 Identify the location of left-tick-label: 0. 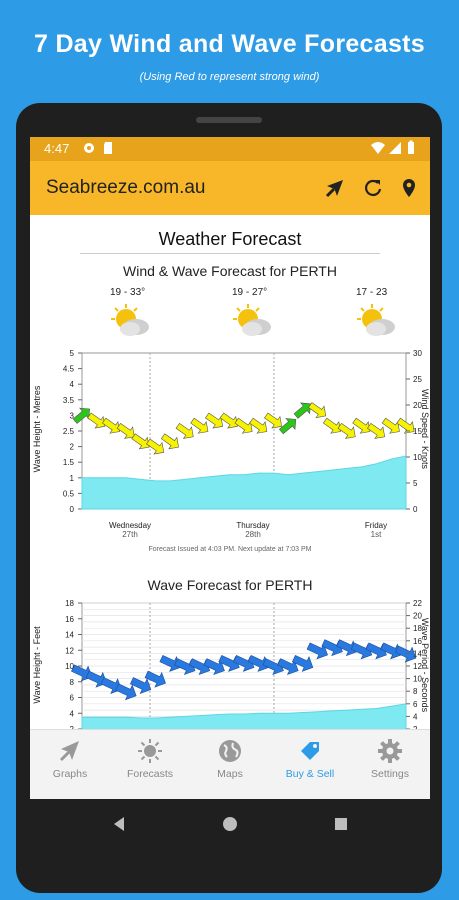
(72, 509).